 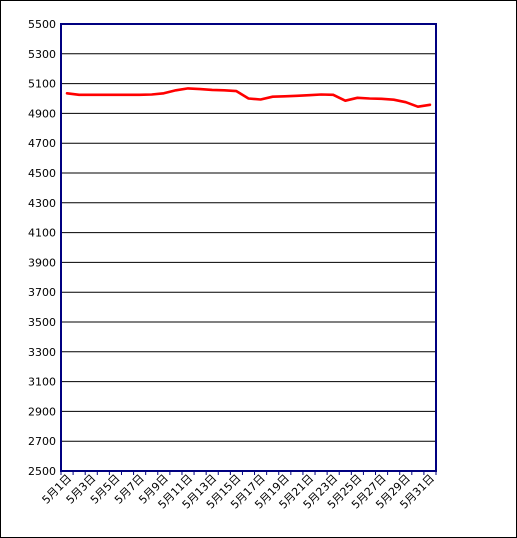 What do you see at coordinates (42, 233) in the screenshot?
I see `y-tick-label: 4100` at bounding box center [42, 233].